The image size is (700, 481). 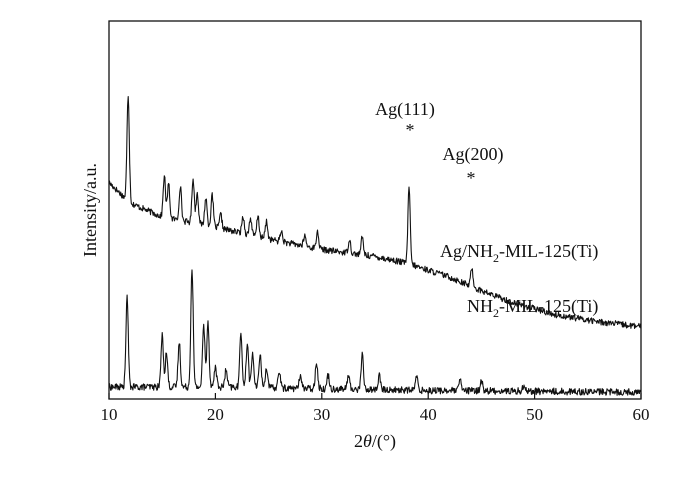 I want to click on x-tick-label: 40, so click(x=428, y=414).